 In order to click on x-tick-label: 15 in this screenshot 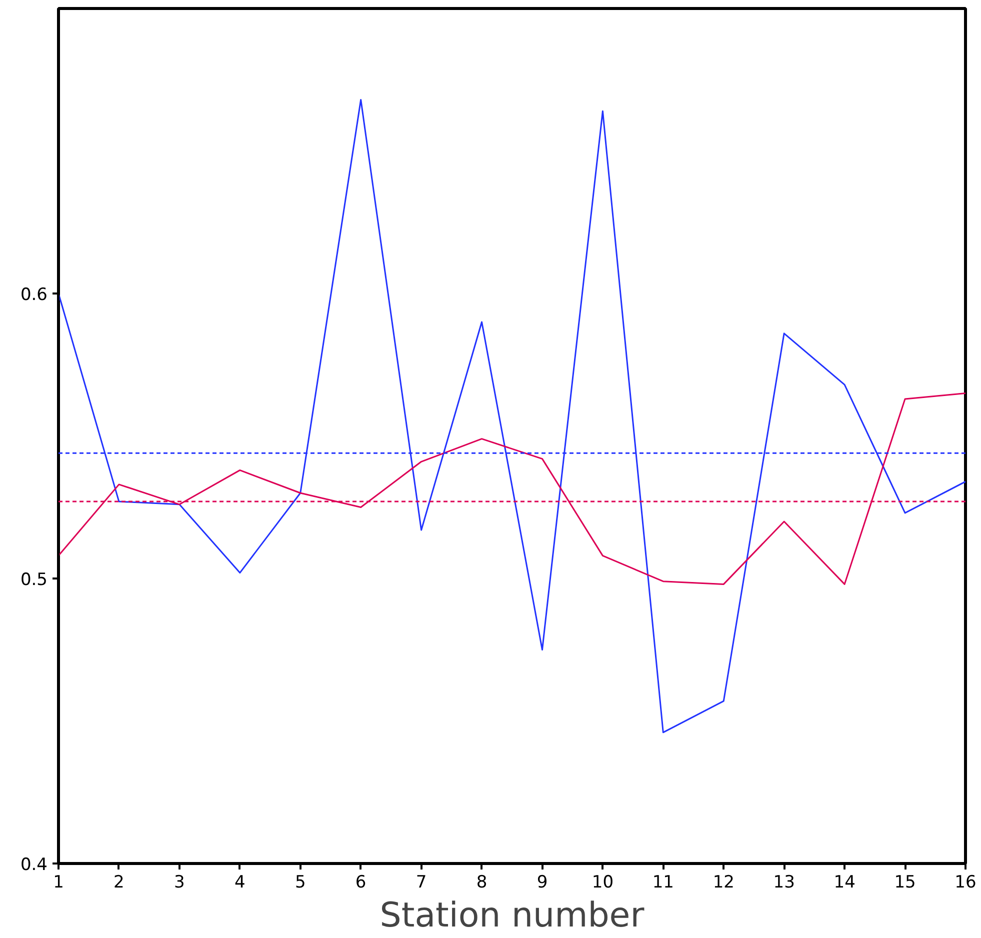, I will do `click(905, 882)`.